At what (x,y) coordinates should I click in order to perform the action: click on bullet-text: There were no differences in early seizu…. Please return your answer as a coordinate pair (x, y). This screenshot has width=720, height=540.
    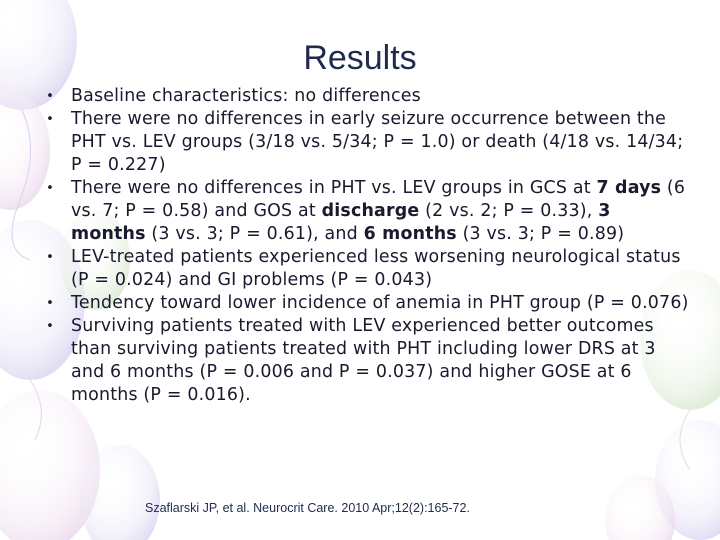
    Looking at the image, I should click on (377, 142).